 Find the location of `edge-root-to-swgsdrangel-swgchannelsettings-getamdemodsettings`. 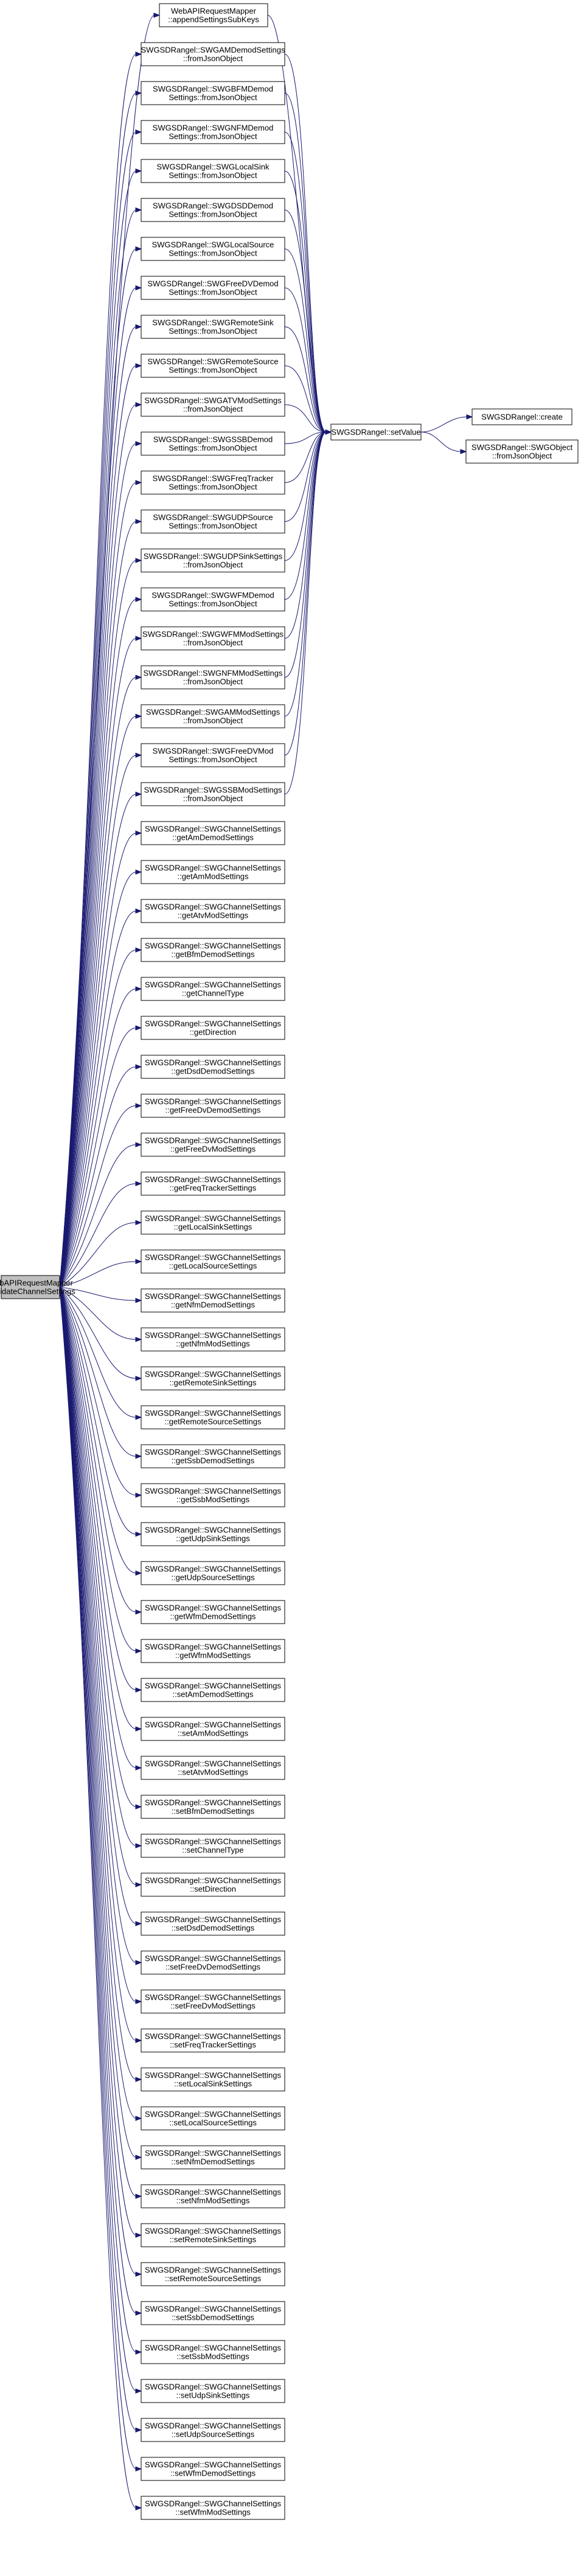

edge-root-to-swgsdrangel-swgchannelsettings-getamdemodsettings is located at coordinates (98, 1060).